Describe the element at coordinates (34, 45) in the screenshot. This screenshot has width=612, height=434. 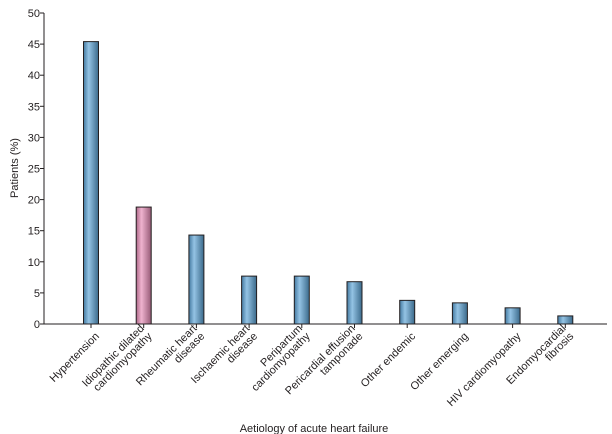
I see `y-tick-label: 45` at that location.